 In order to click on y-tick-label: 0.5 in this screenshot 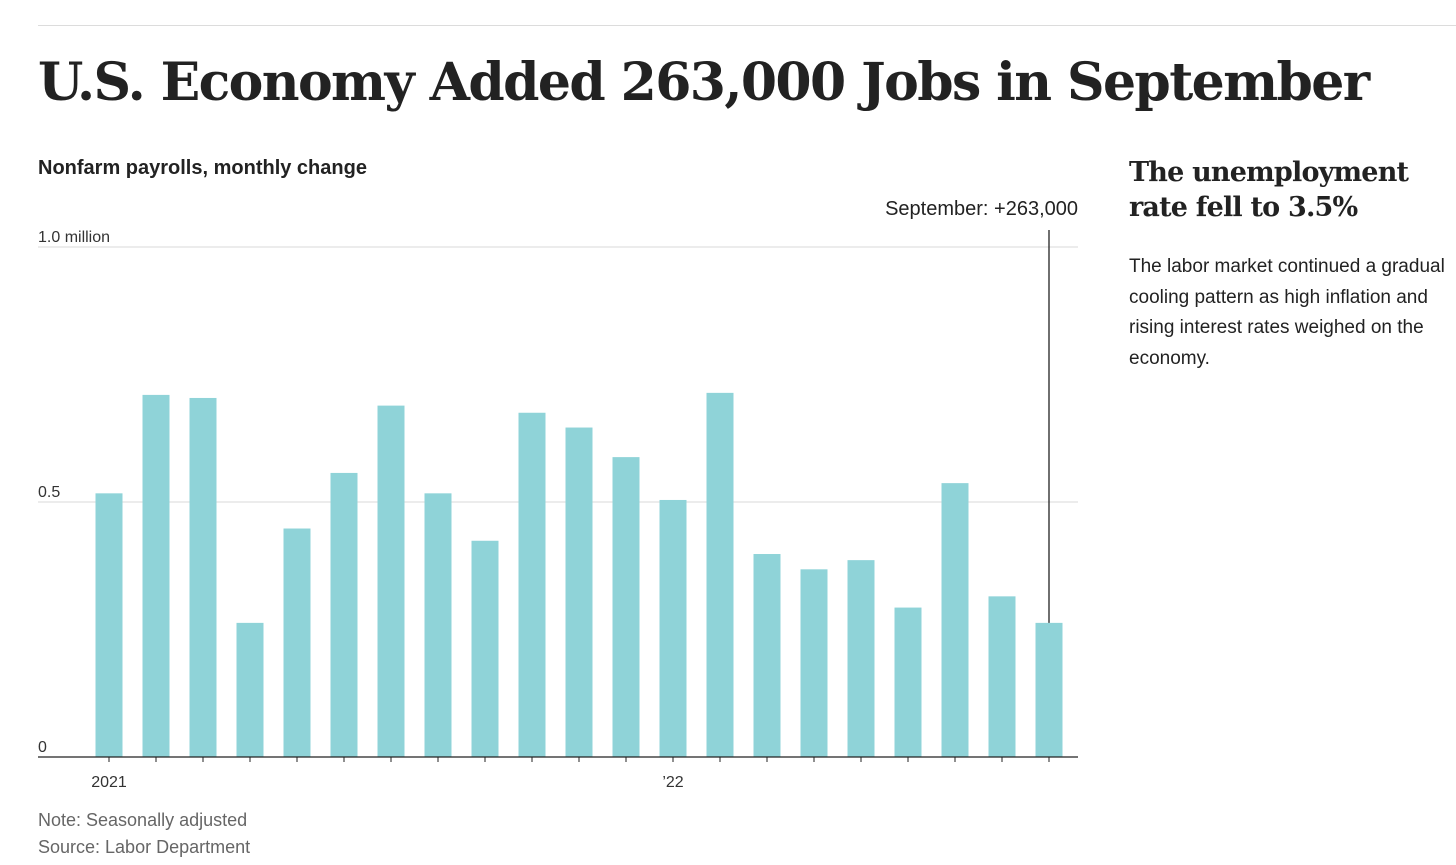, I will do `click(49, 492)`.